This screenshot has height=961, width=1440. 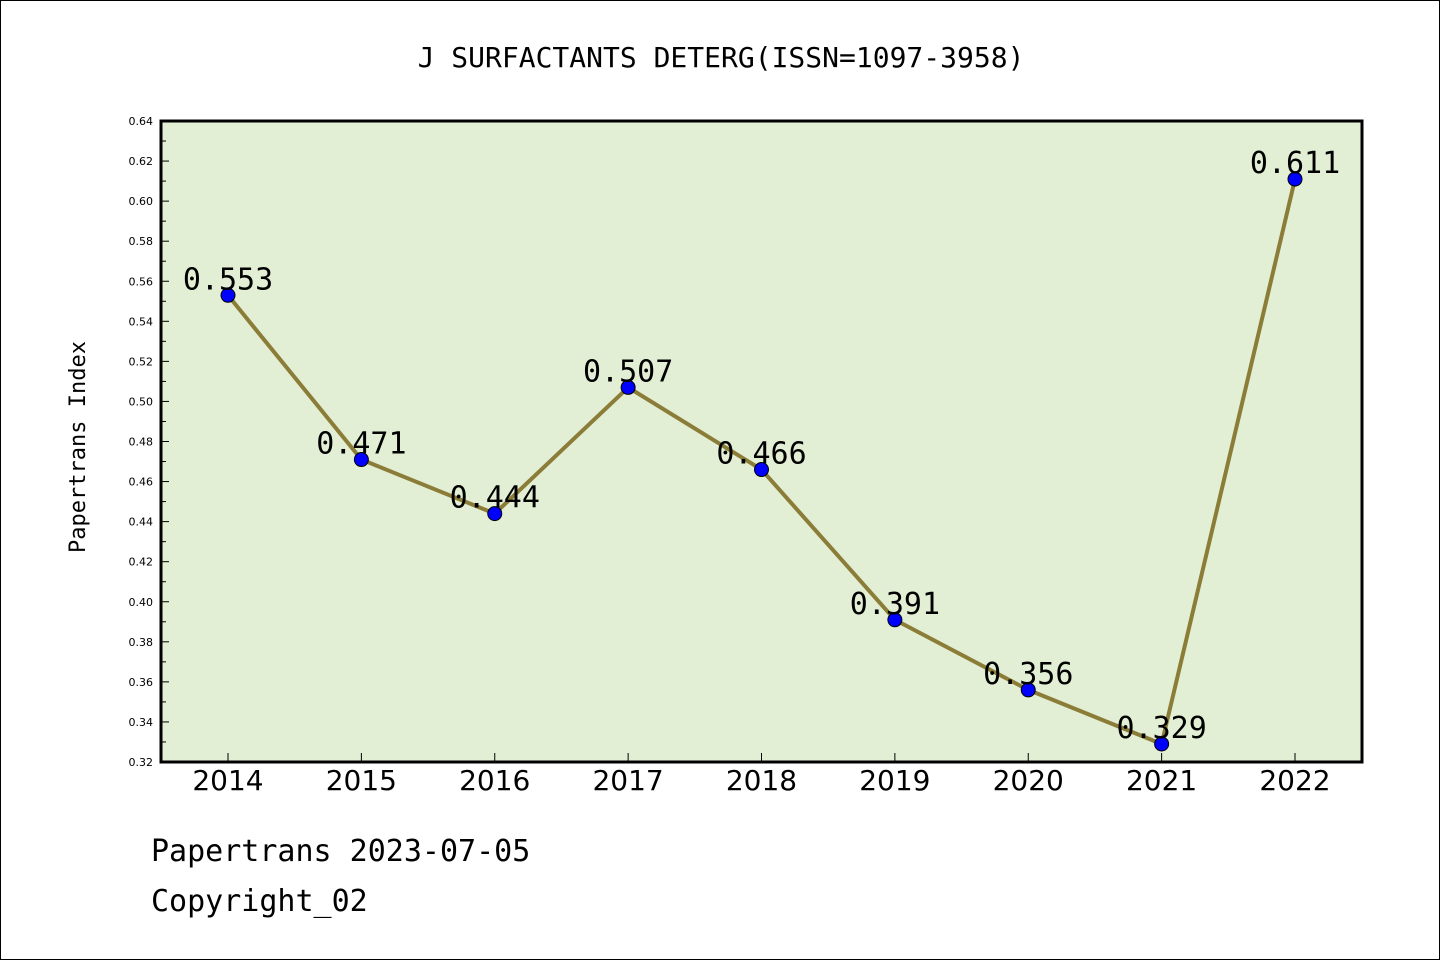 What do you see at coordinates (141, 522) in the screenshot?
I see `y-tick-label: 0.44` at bounding box center [141, 522].